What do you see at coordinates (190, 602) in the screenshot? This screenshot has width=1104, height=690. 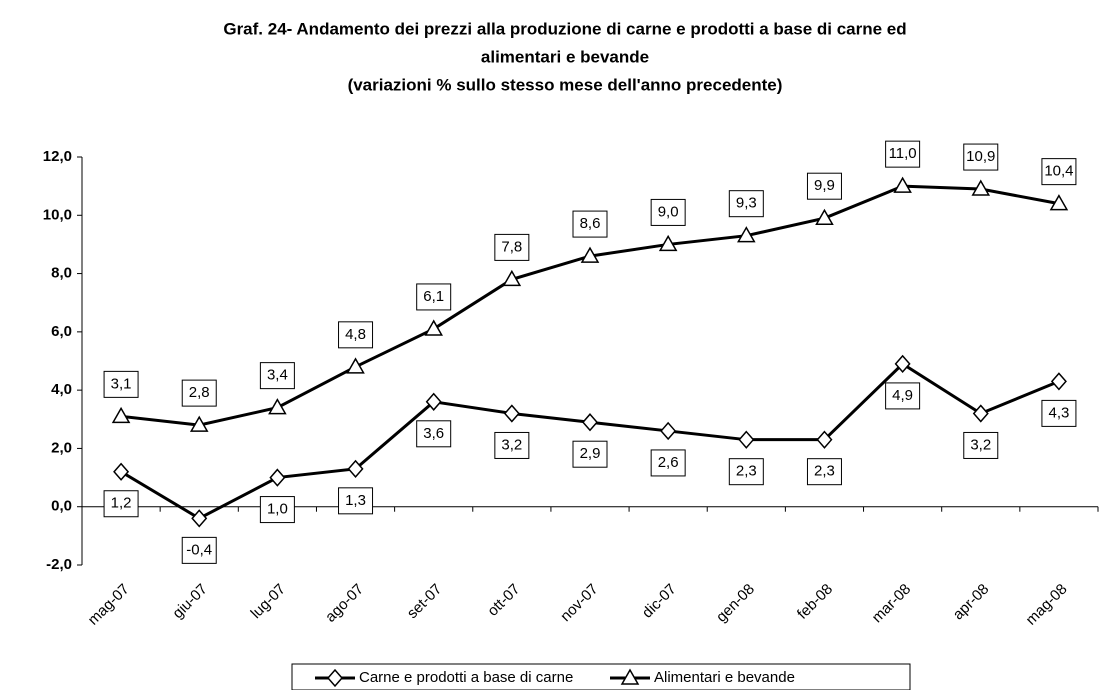 I see `x-tick-label: giu-07` at bounding box center [190, 602].